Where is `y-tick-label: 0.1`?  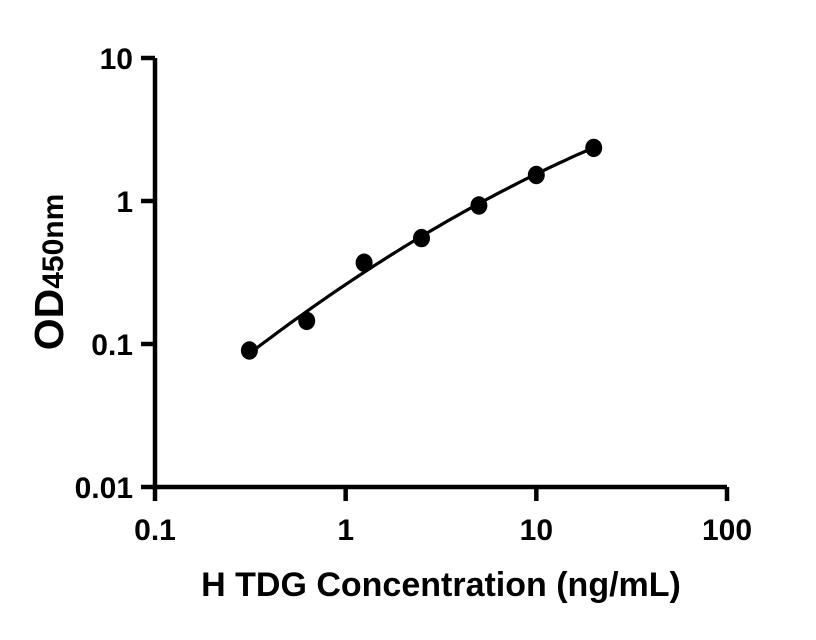
y-tick-label: 0.1 is located at coordinates (112, 345).